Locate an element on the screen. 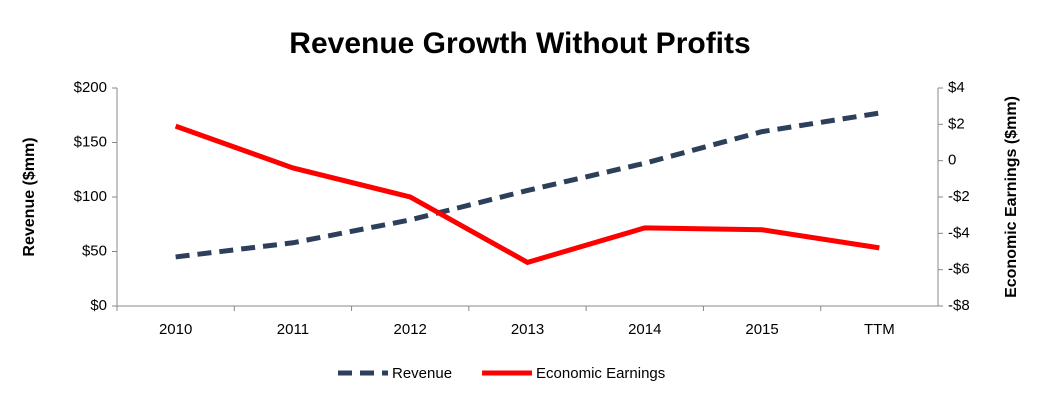  y2-tick-label: -$8 is located at coordinates (959, 305).